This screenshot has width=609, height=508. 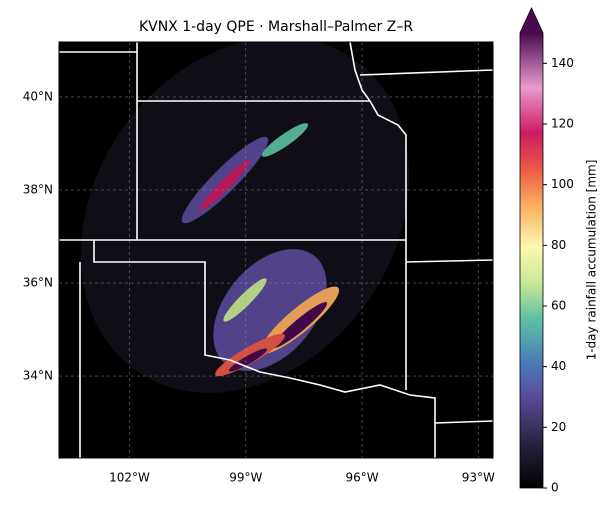 What do you see at coordinates (38, 283) in the screenshot?
I see `lat-tick-label: 36°N` at bounding box center [38, 283].